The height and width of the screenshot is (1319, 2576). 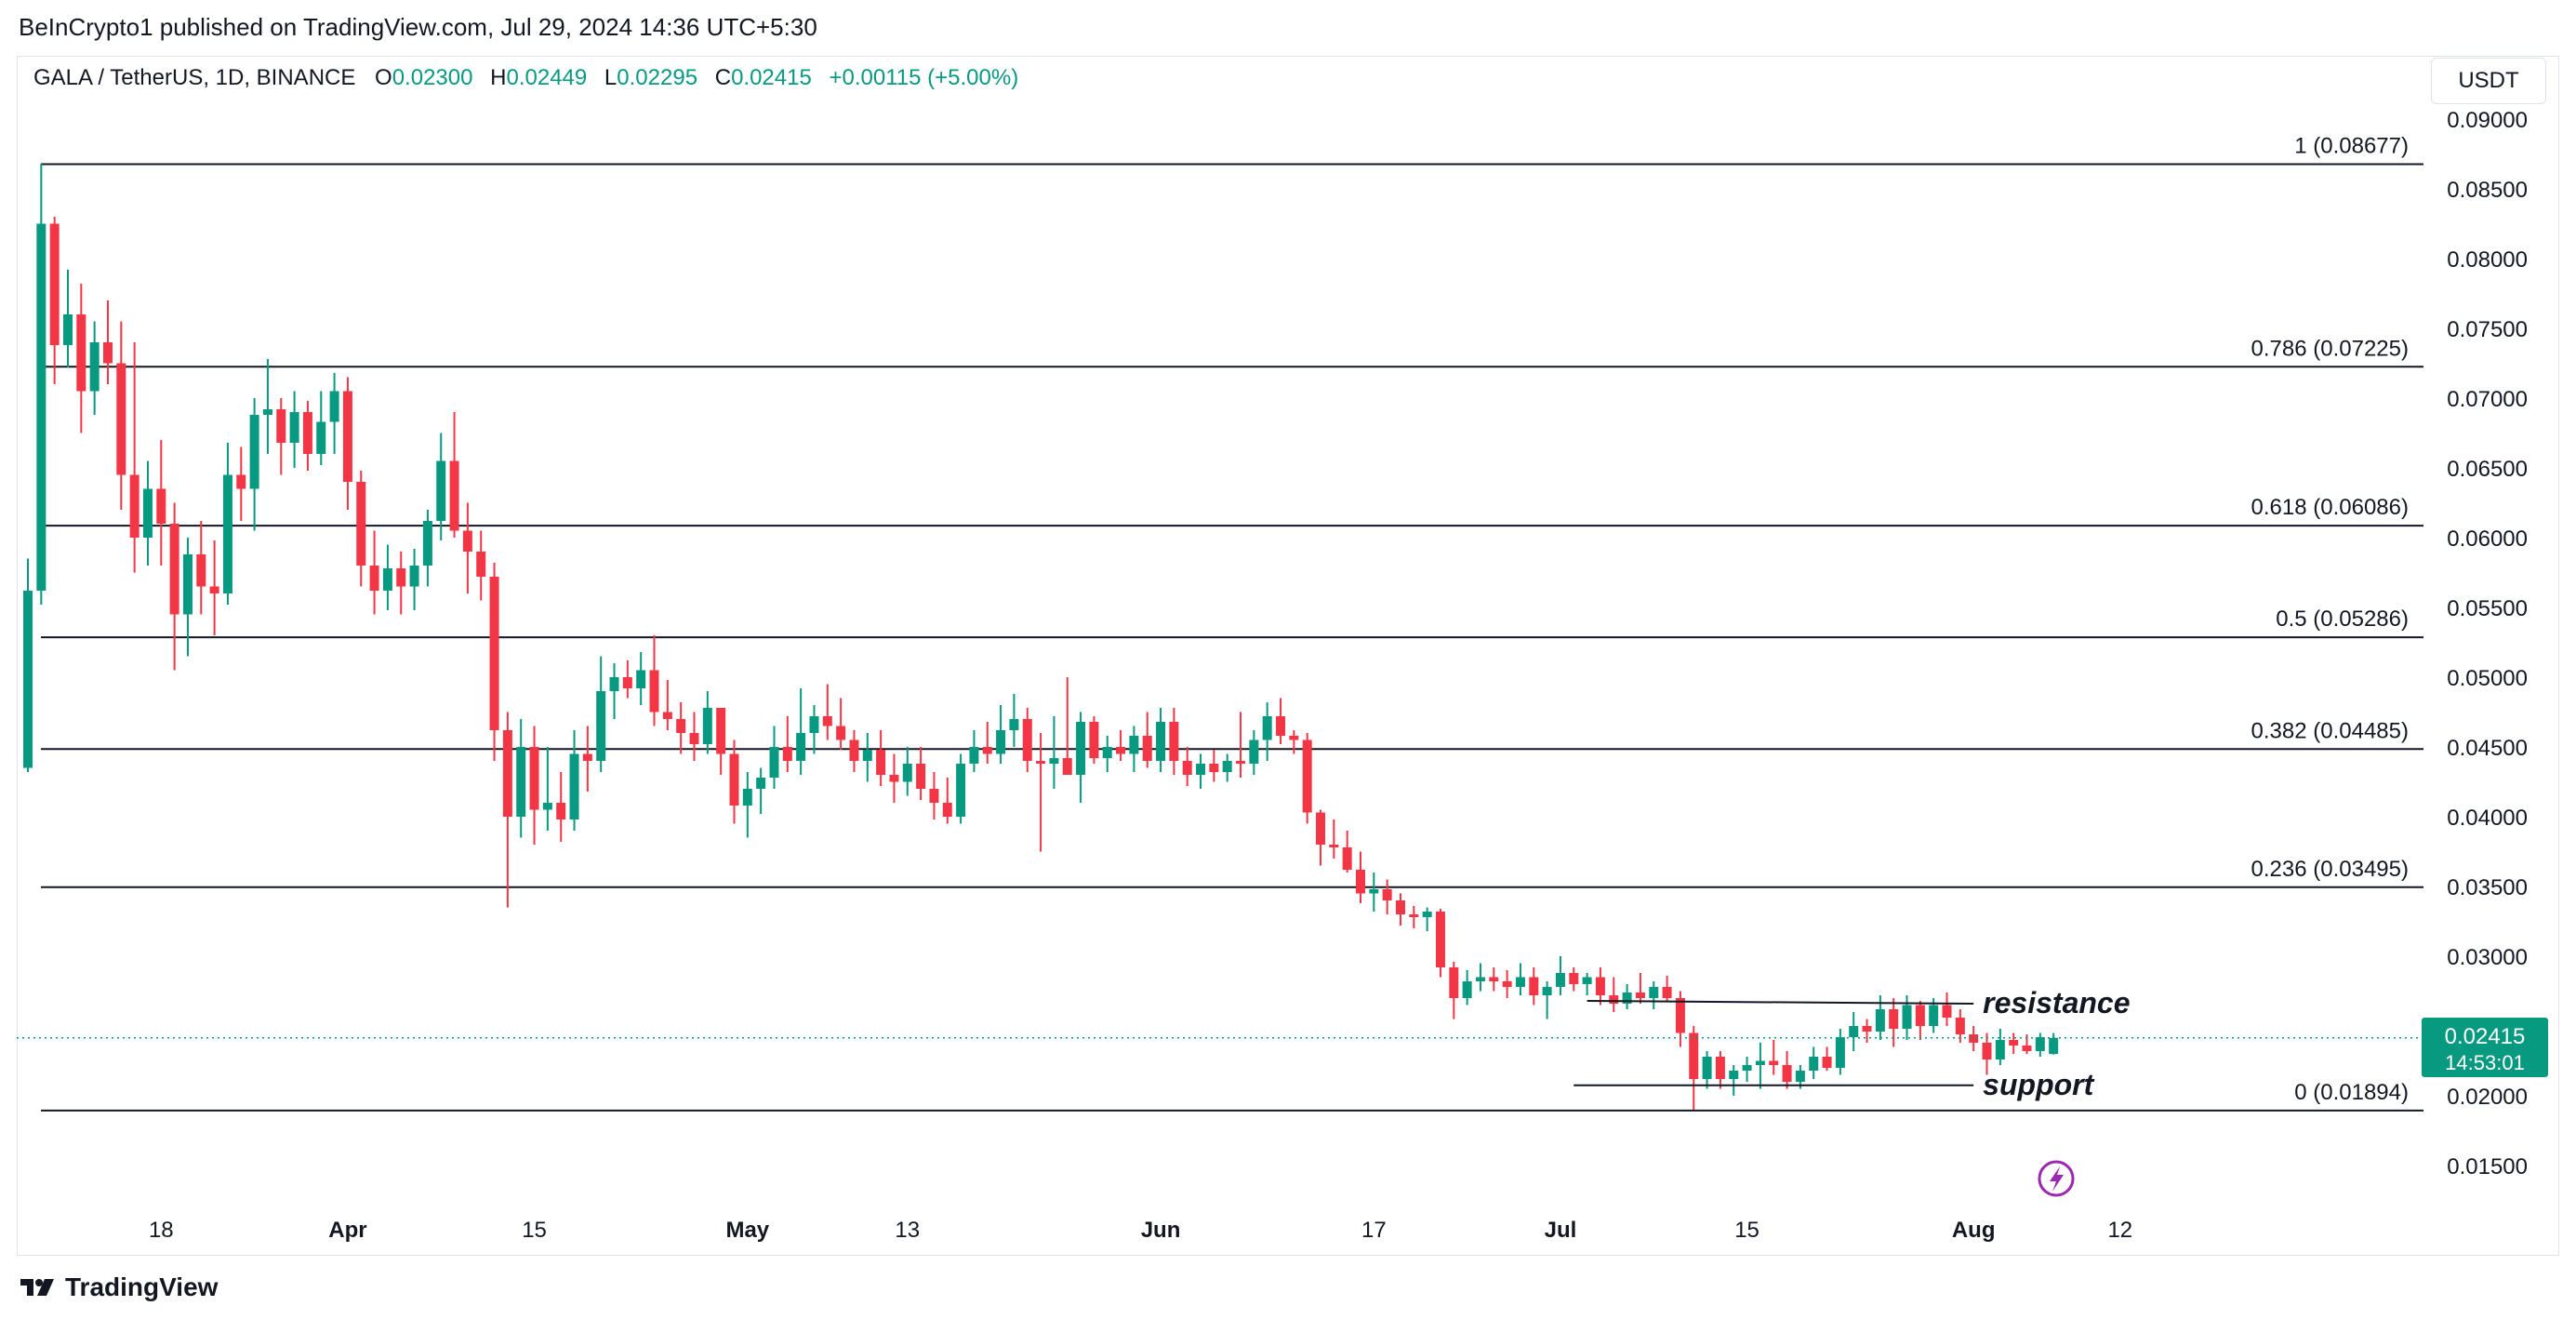 What do you see at coordinates (2330, 730) in the screenshot?
I see `fib-level-label: 0.382 (0.04485)` at bounding box center [2330, 730].